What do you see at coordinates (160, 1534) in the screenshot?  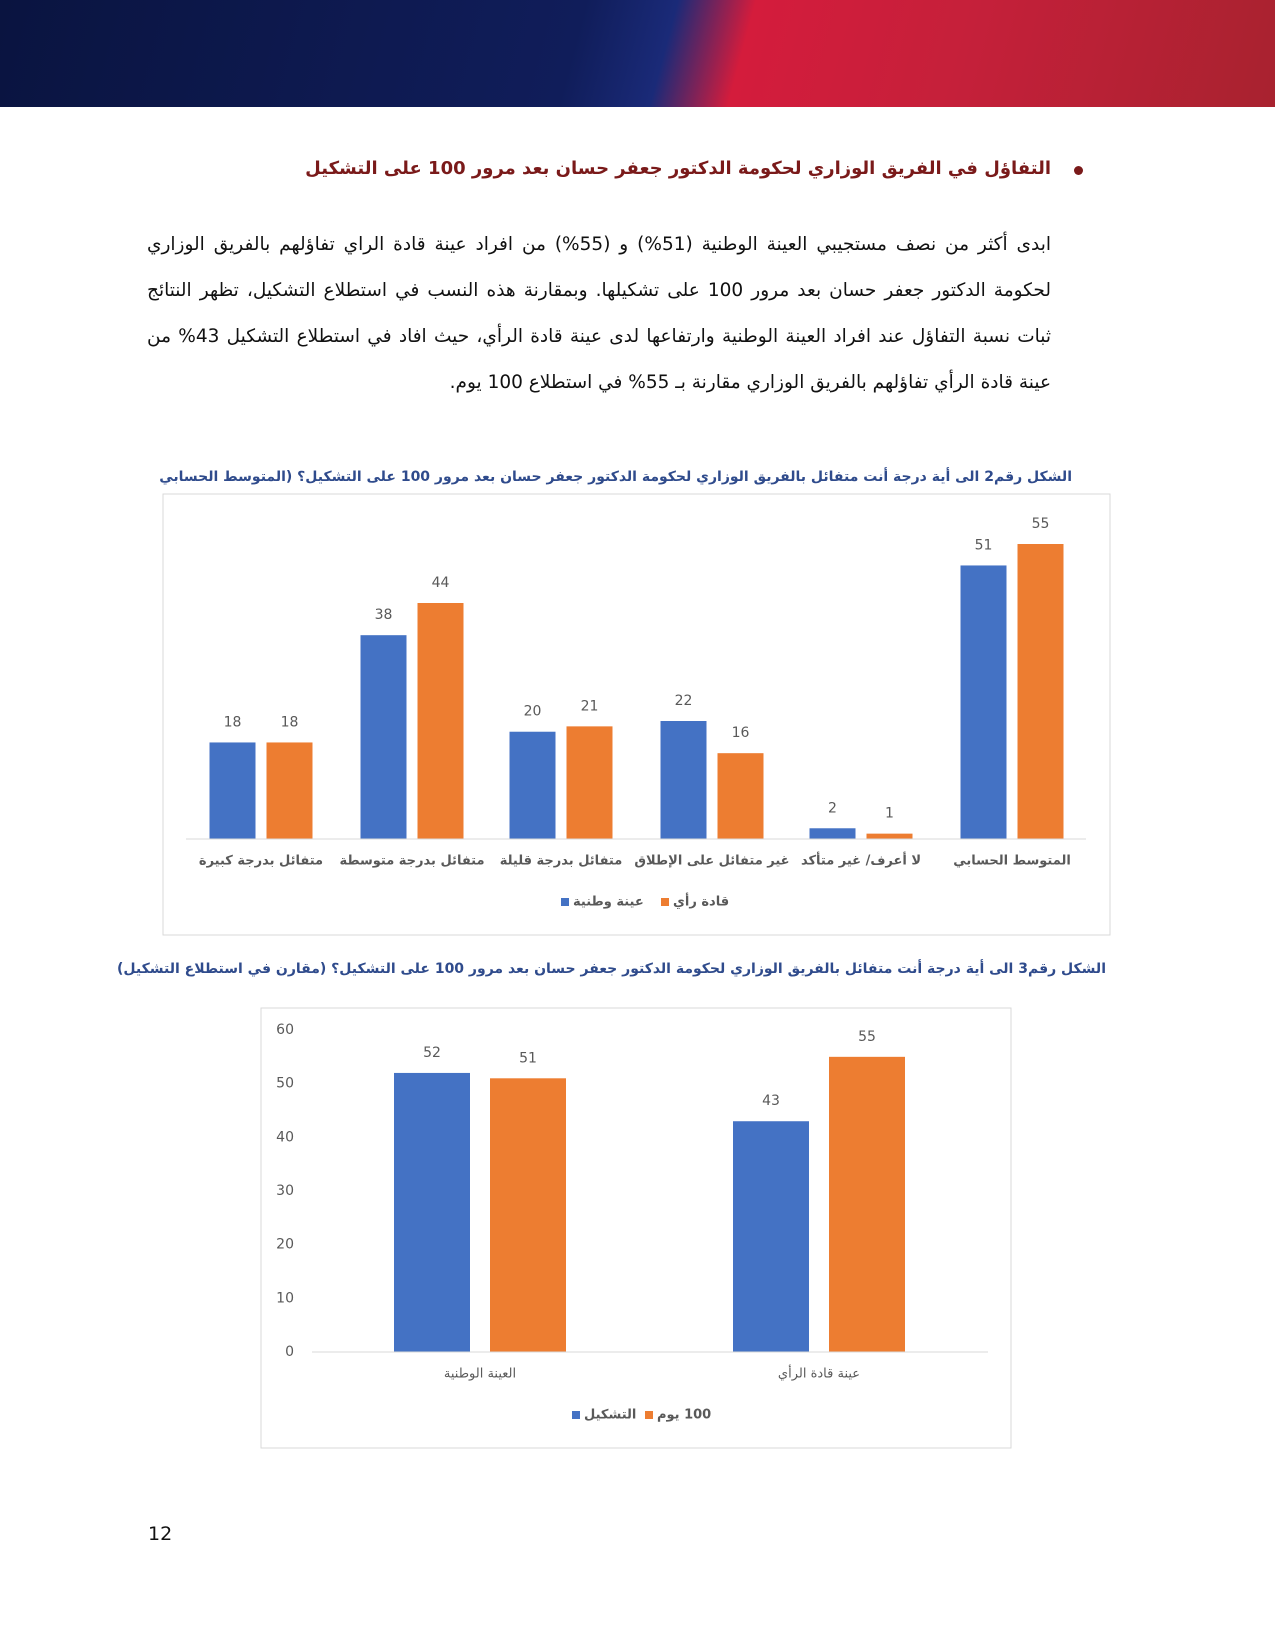 I see `page-number: 12` at bounding box center [160, 1534].